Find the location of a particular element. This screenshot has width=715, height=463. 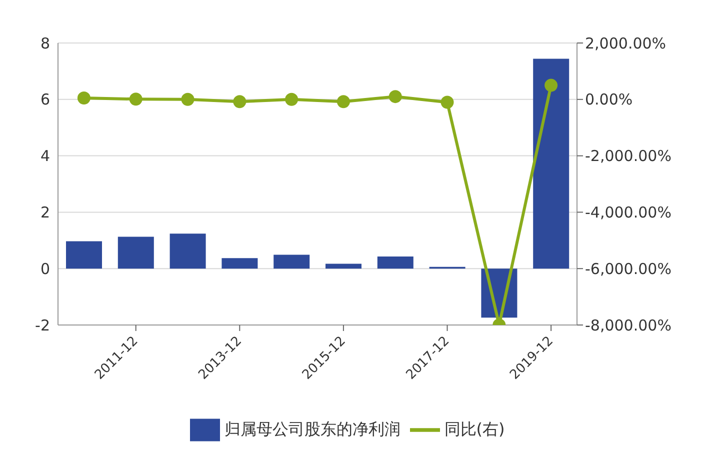

legend-label: 同比(右) is located at coordinates (474, 428).